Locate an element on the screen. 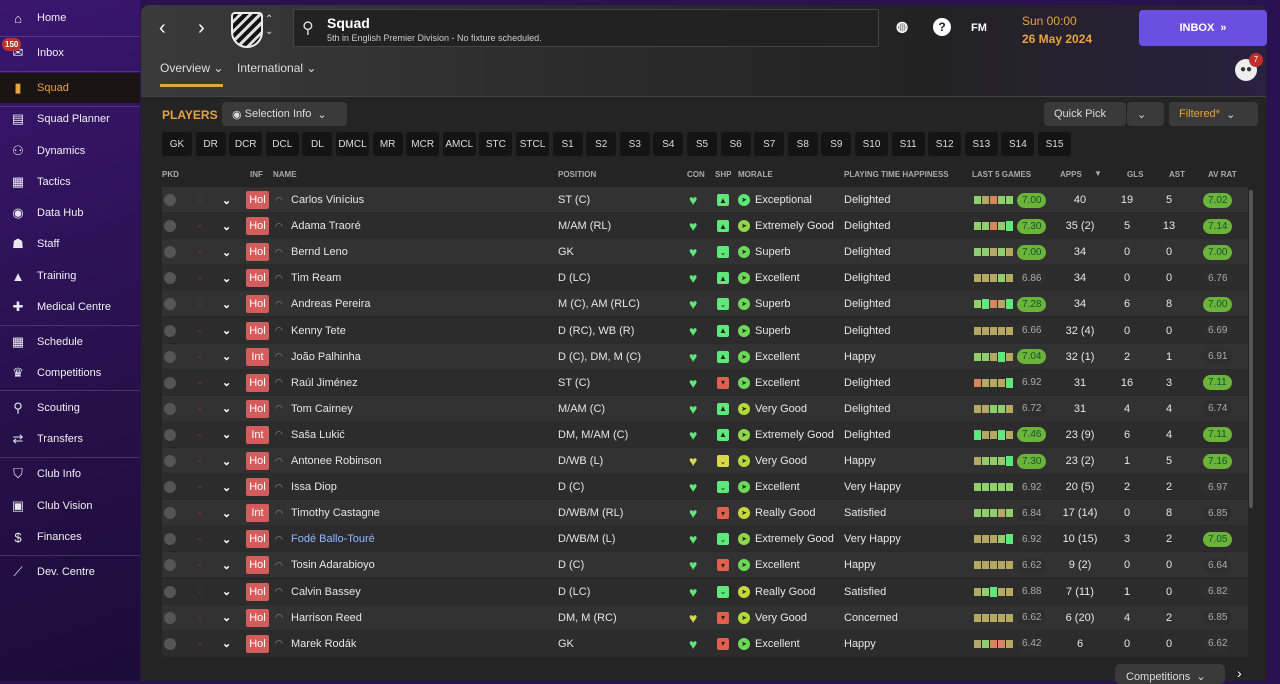 The width and height of the screenshot is (1280, 684). position-filter-s7: S7 is located at coordinates (769, 144).